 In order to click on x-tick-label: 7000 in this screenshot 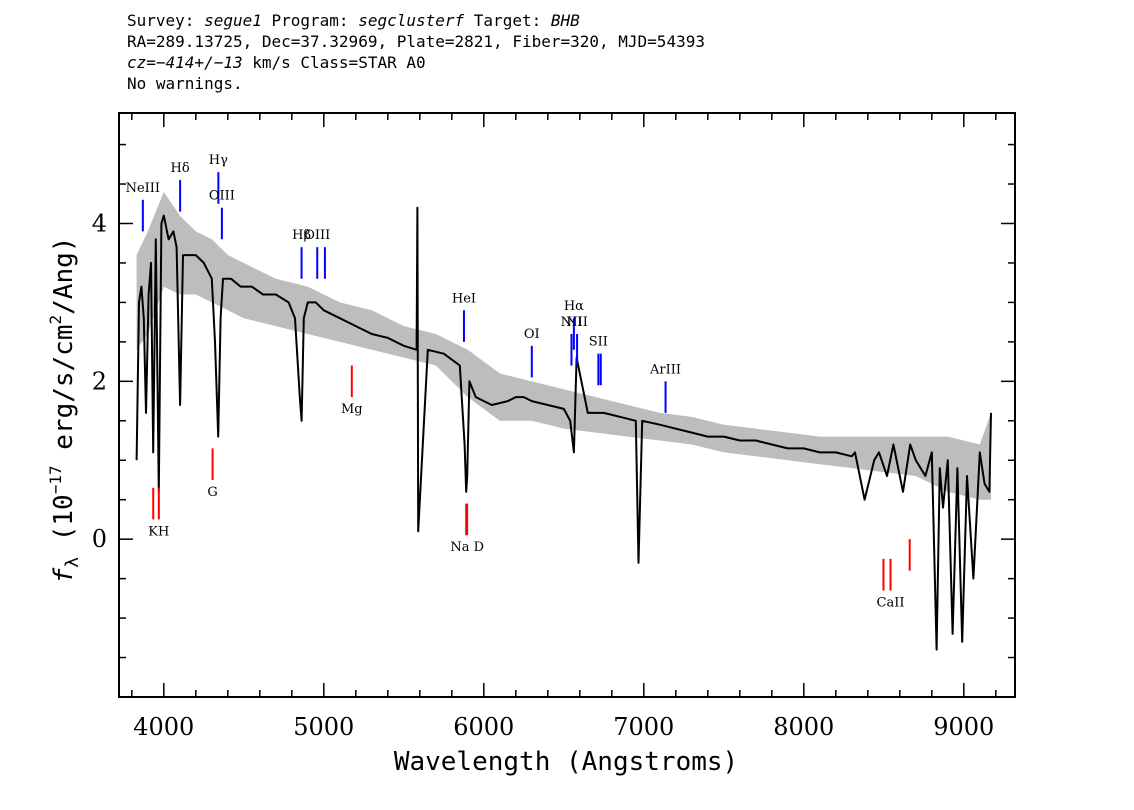, I will do `click(643, 727)`.